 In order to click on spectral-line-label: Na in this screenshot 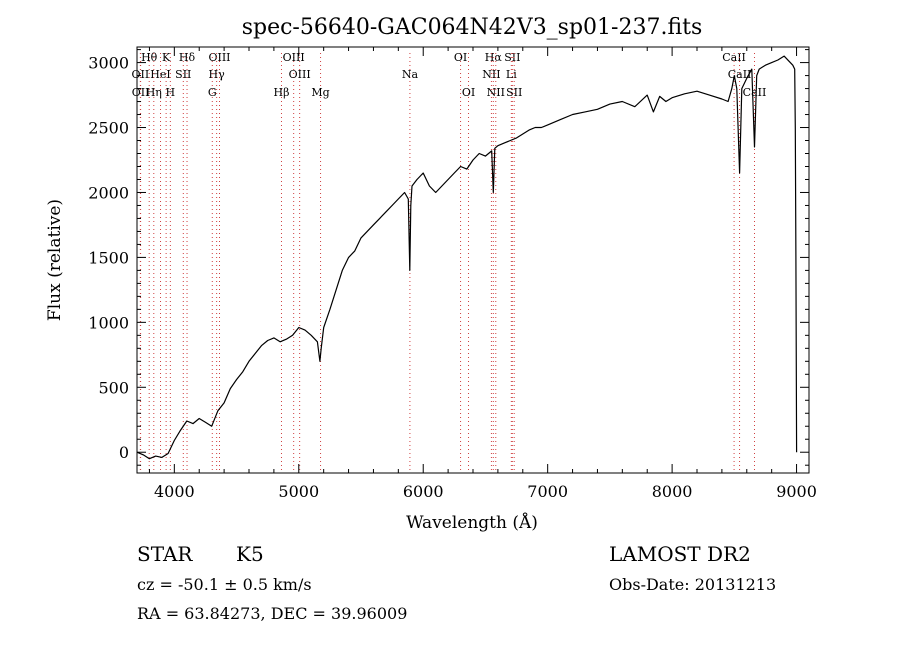, I will do `click(410, 74)`.